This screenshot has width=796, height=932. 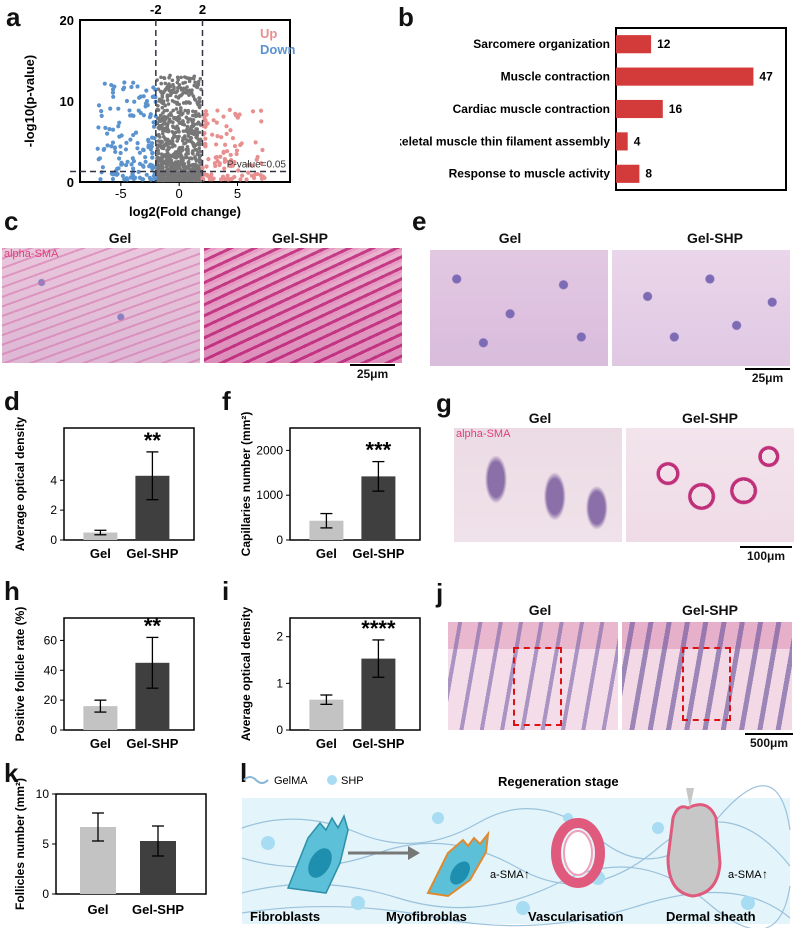 What do you see at coordinates (31, 254) in the screenshot?
I see `c-stain-label: alpha-SMA` at bounding box center [31, 254].